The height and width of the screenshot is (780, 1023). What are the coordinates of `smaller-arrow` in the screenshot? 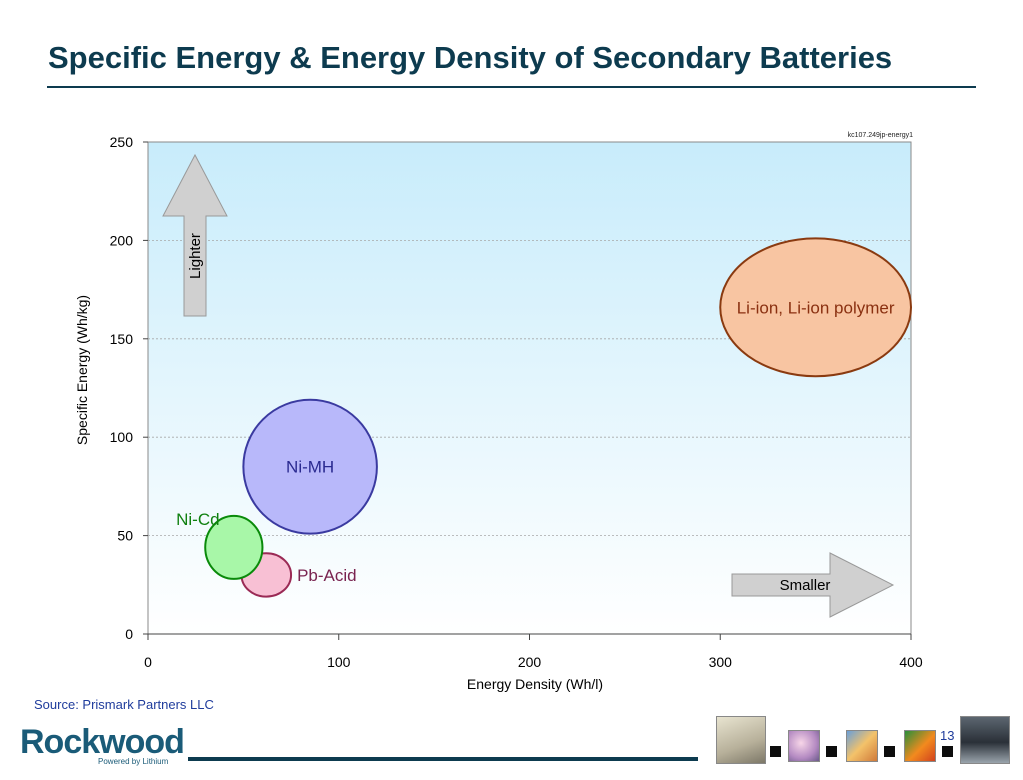 It's located at (813, 585).